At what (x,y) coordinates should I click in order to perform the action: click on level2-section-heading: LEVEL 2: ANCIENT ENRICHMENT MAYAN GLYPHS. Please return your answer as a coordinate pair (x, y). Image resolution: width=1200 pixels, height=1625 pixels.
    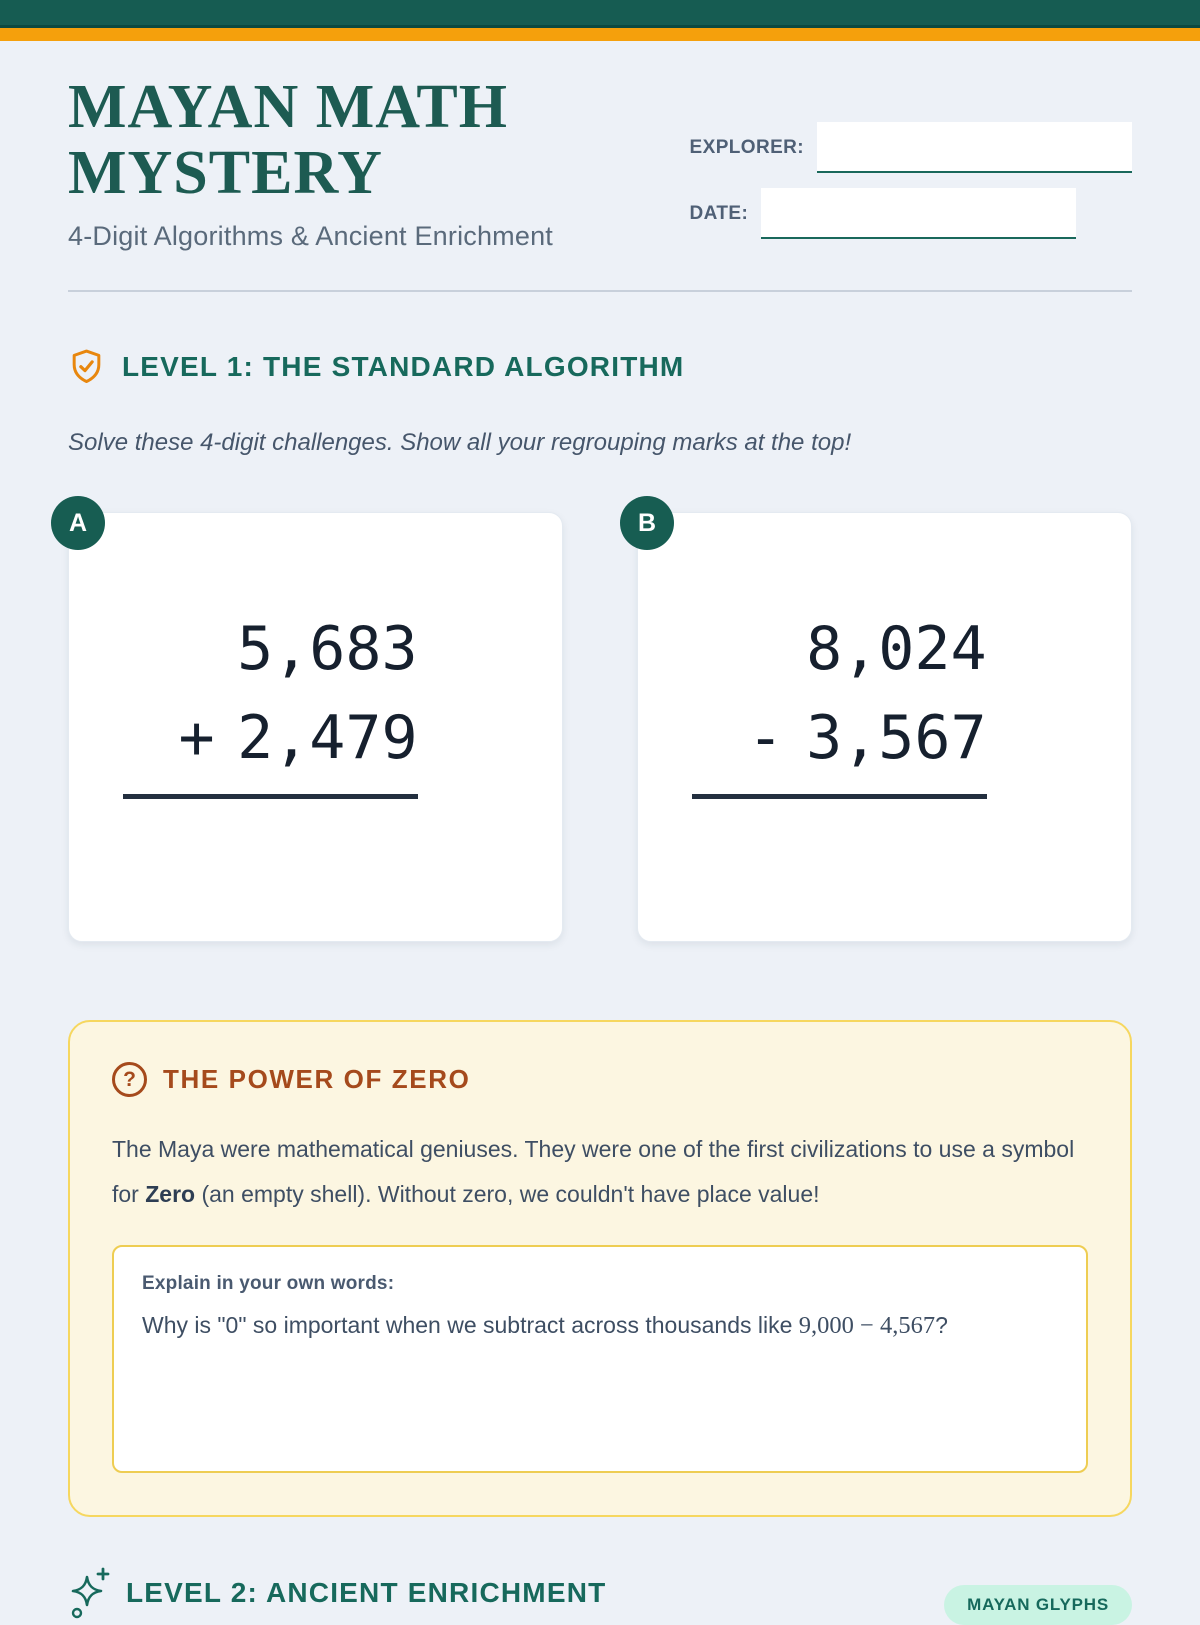
    Looking at the image, I should click on (600, 1594).